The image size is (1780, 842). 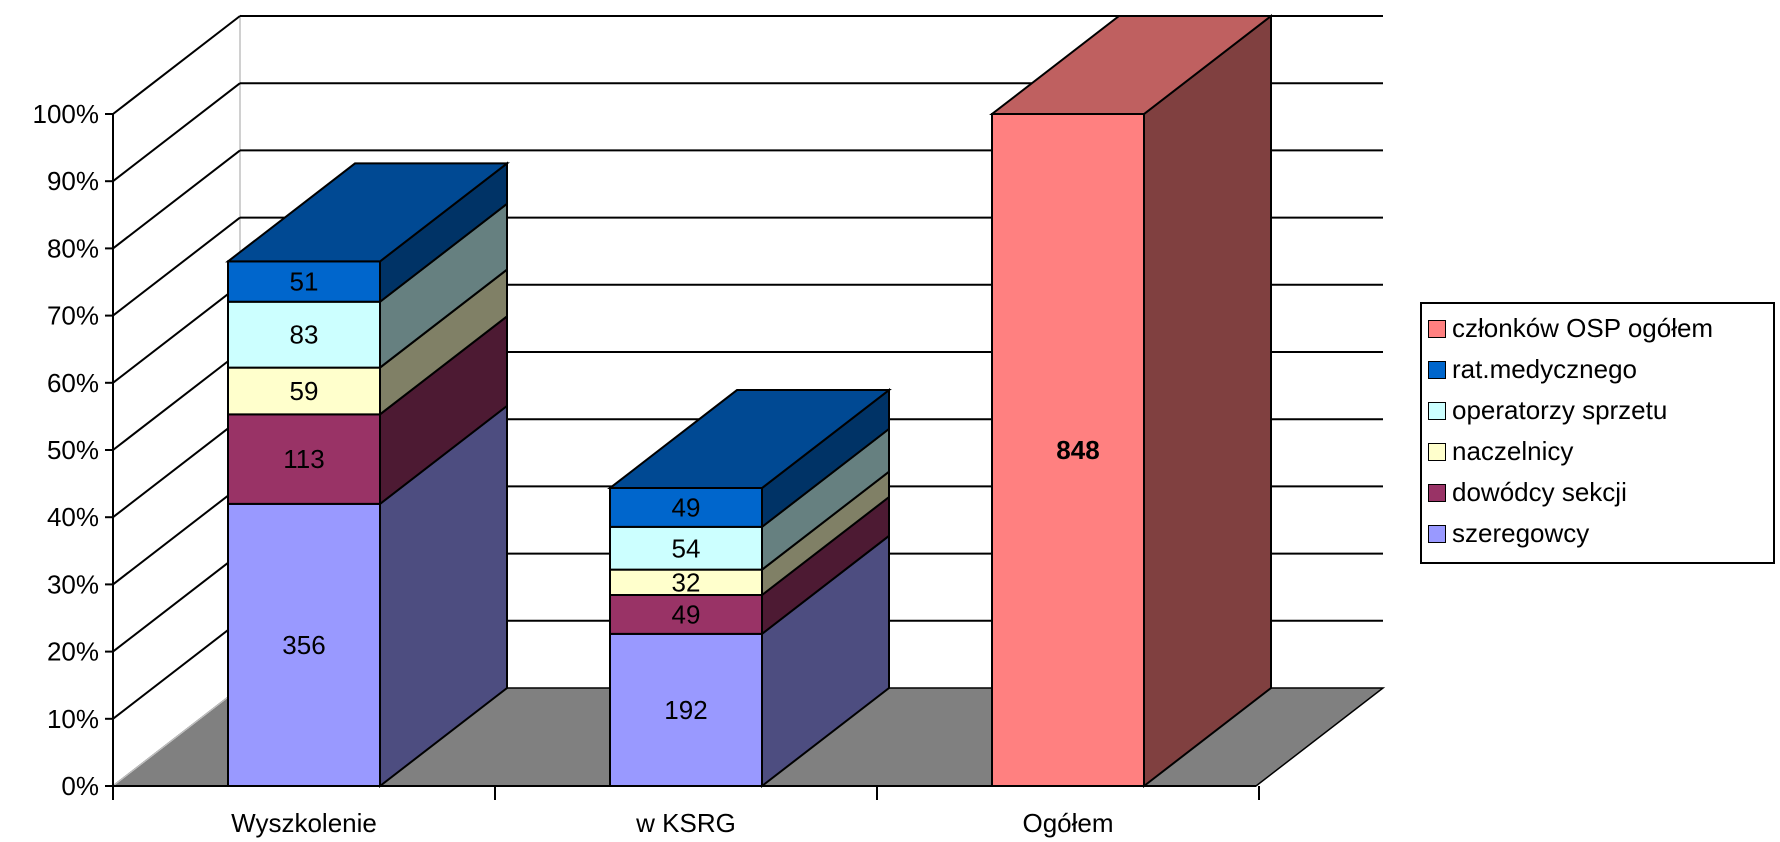 What do you see at coordinates (73, 383) in the screenshot?
I see `y-tick-label: 60%` at bounding box center [73, 383].